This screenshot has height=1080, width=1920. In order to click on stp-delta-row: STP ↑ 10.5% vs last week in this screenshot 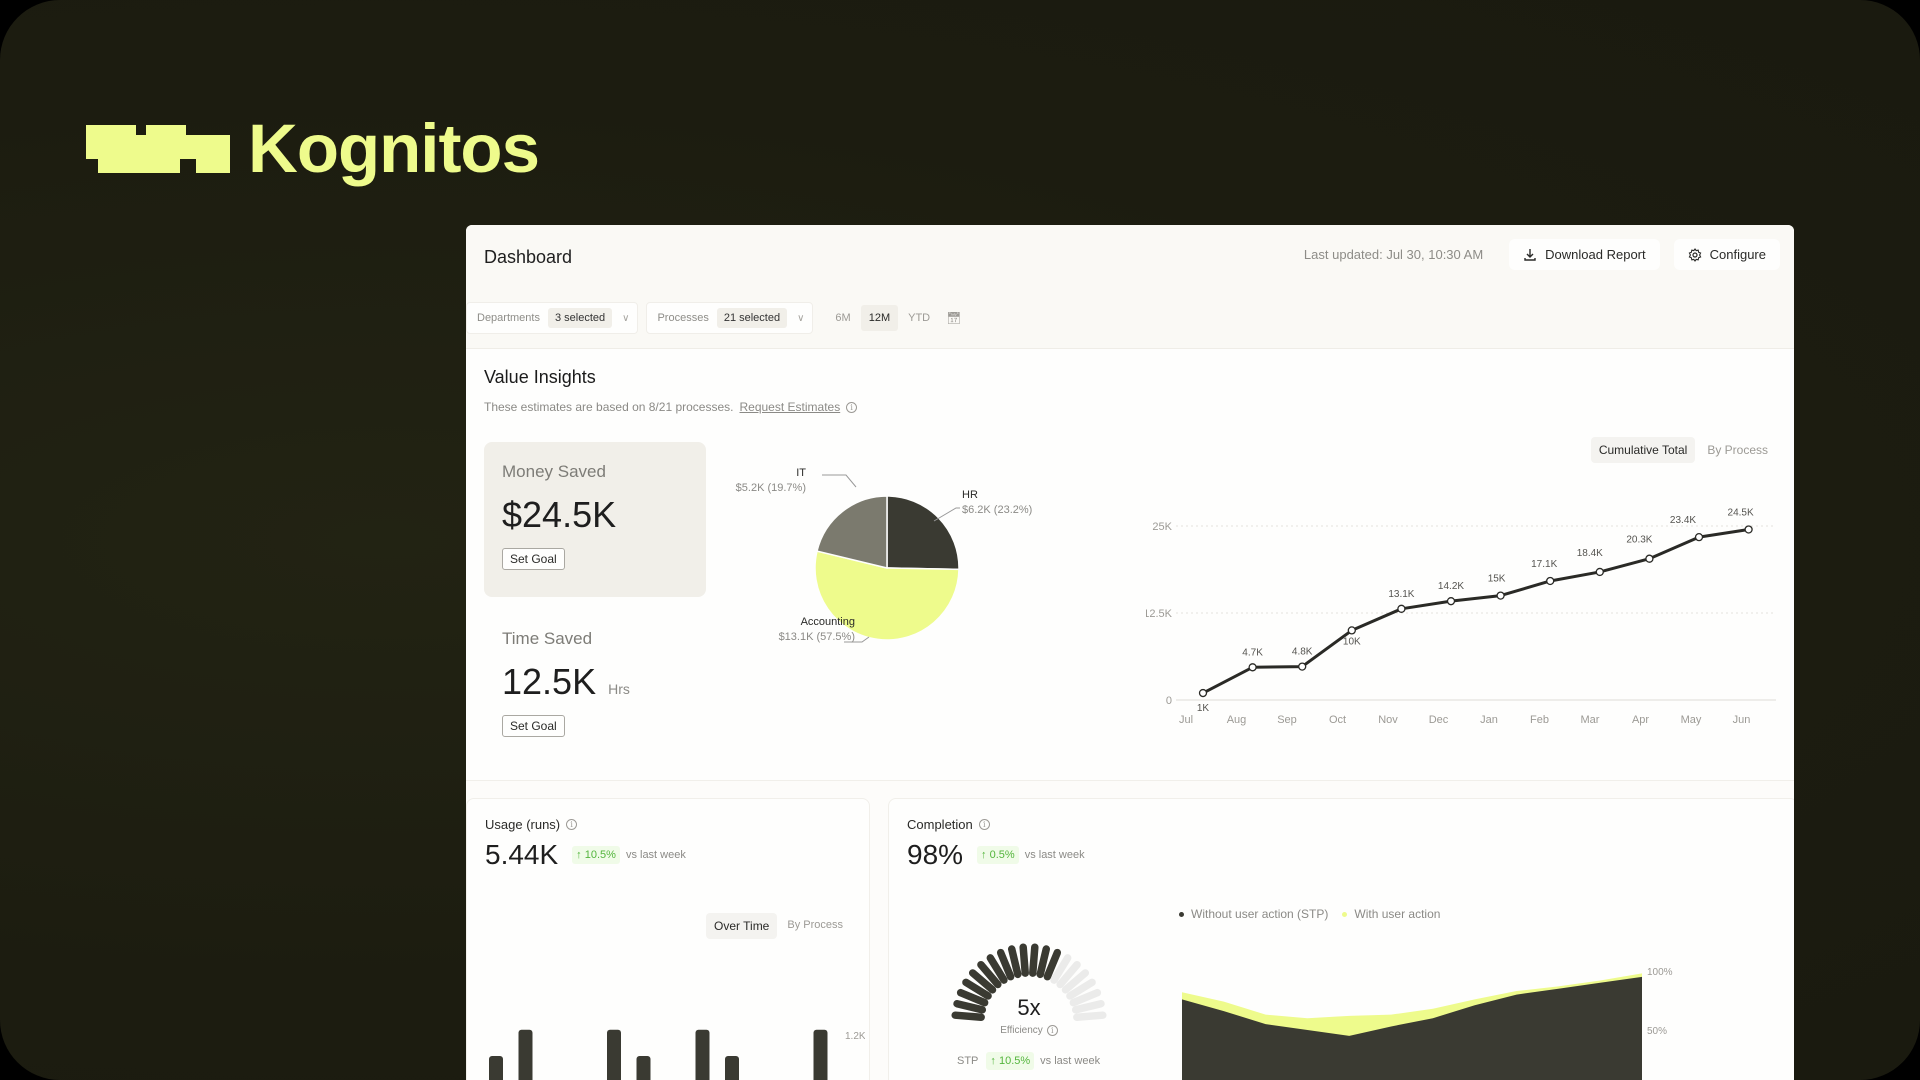, I will do `click(1028, 1061)`.